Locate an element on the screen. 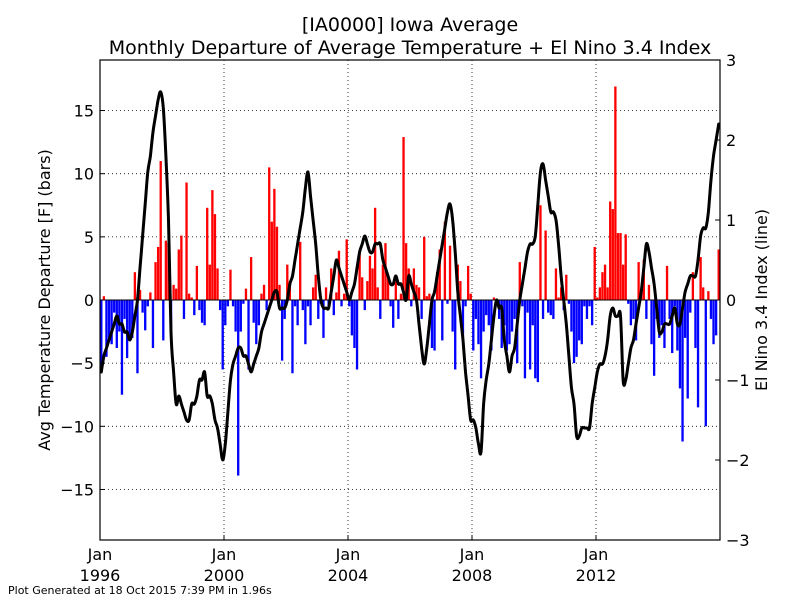 This screenshot has height=600, width=800. y2-tick-label: −2 is located at coordinates (738, 460).